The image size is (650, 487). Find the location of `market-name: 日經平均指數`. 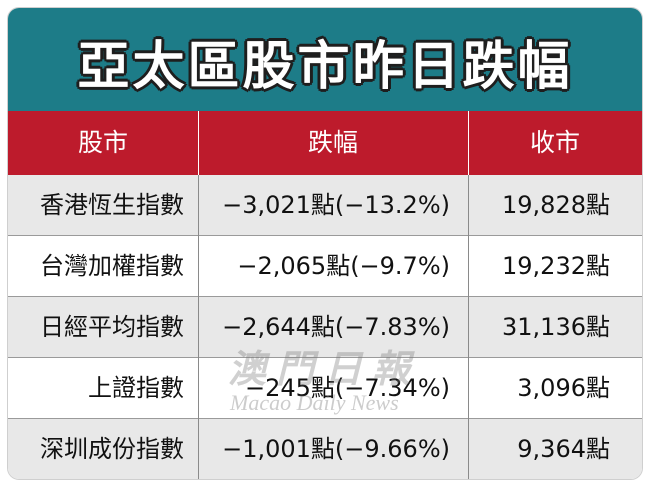

market-name: 日經平均指數 is located at coordinates (112, 327).